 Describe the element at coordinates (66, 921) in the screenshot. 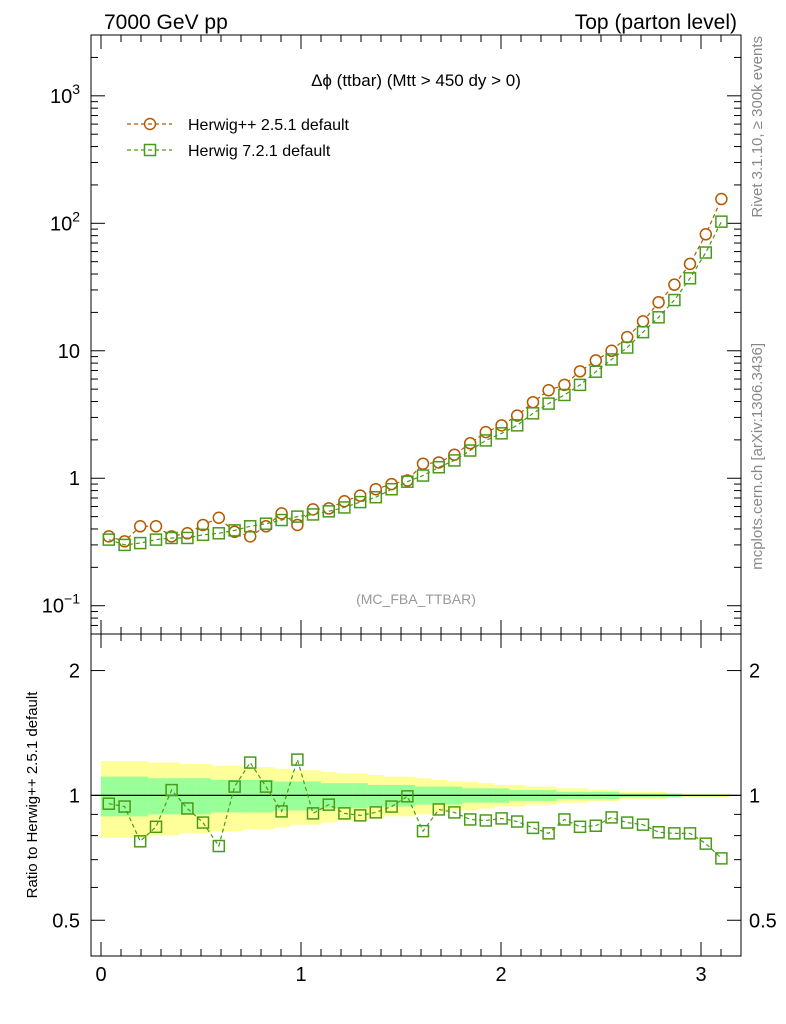

I see `ratio-y-tick-label-left: 0.5` at that location.